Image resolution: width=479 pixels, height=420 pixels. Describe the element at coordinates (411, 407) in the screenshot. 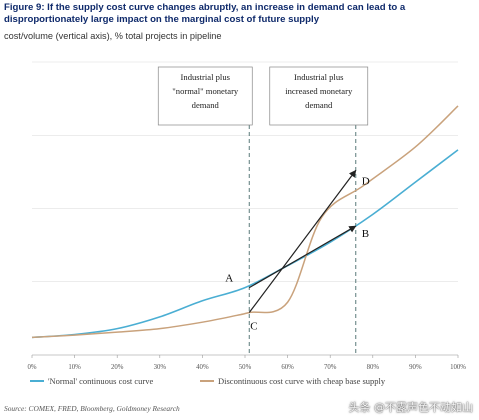

I see `watermark: 头条 @不露声色不动如山` at that location.